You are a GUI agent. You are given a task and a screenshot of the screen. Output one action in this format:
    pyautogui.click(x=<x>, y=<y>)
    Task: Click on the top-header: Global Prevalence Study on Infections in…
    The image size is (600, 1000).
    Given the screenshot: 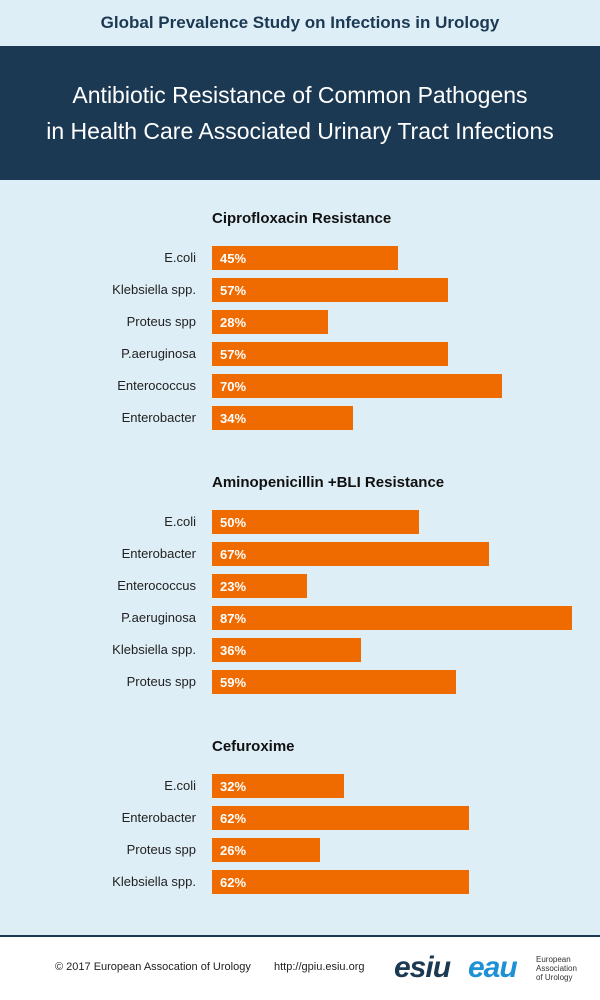 What is the action you would take?
    pyautogui.click(x=300, y=23)
    